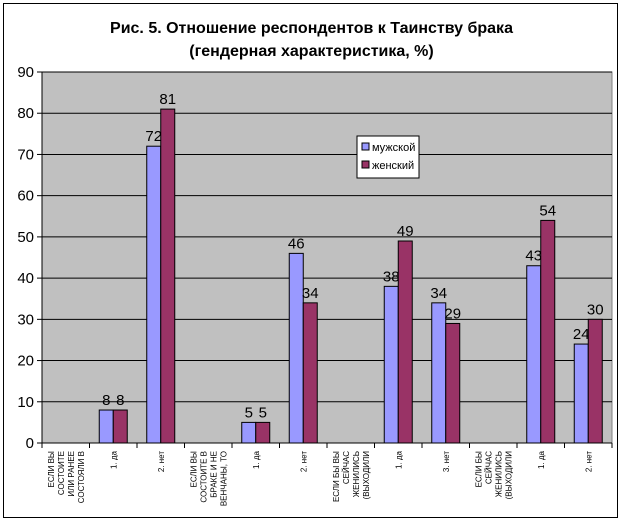 This screenshot has height=523, width=623. I want to click on y-tick-label: 70, so click(25, 154).